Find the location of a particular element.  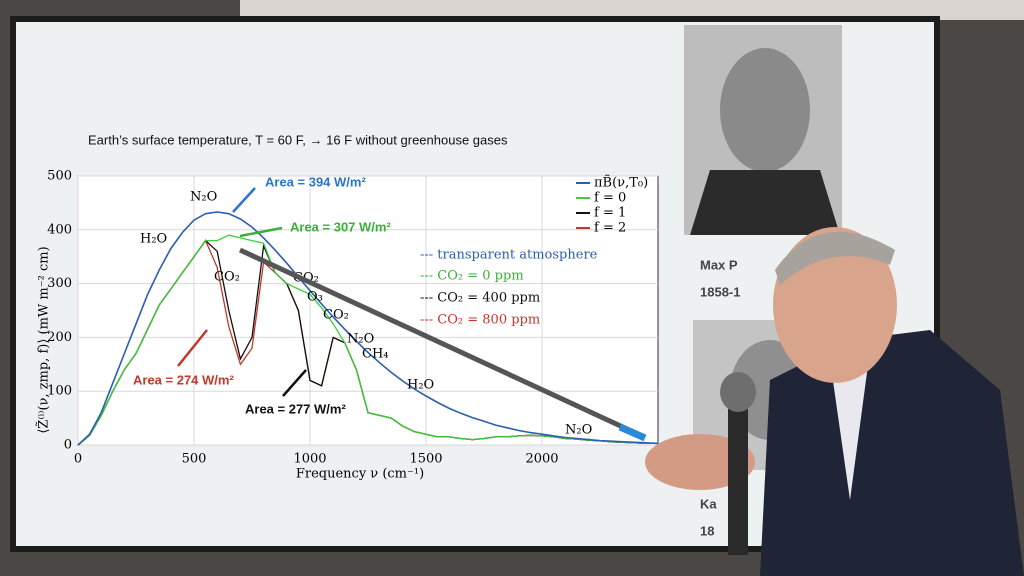

annotation: Area = 394 W/m² is located at coordinates (315, 181).